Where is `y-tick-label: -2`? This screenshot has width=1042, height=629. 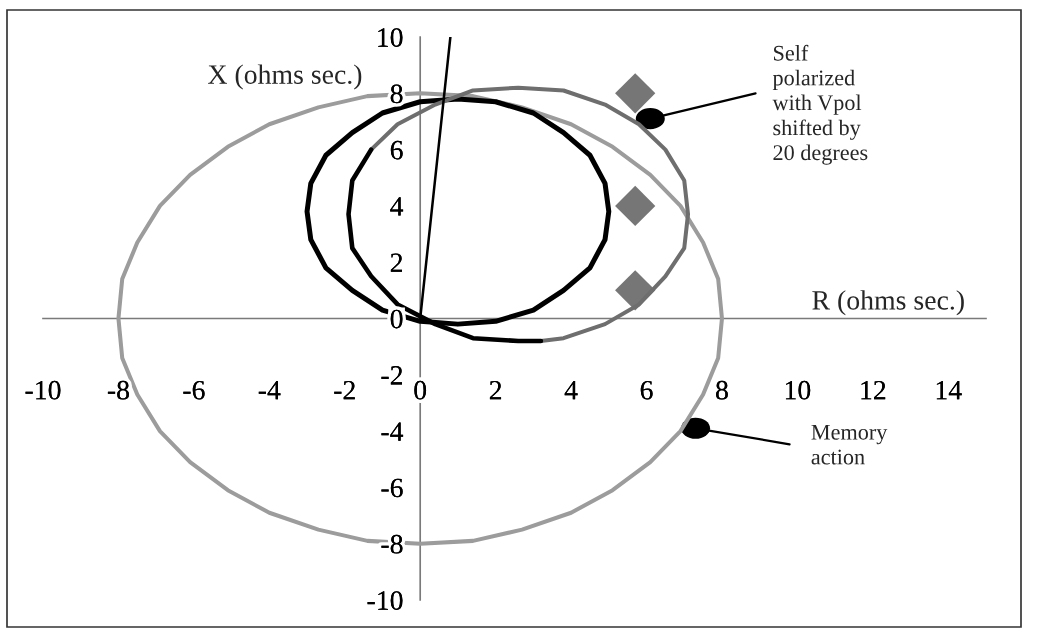 y-tick-label: -2 is located at coordinates (391, 375).